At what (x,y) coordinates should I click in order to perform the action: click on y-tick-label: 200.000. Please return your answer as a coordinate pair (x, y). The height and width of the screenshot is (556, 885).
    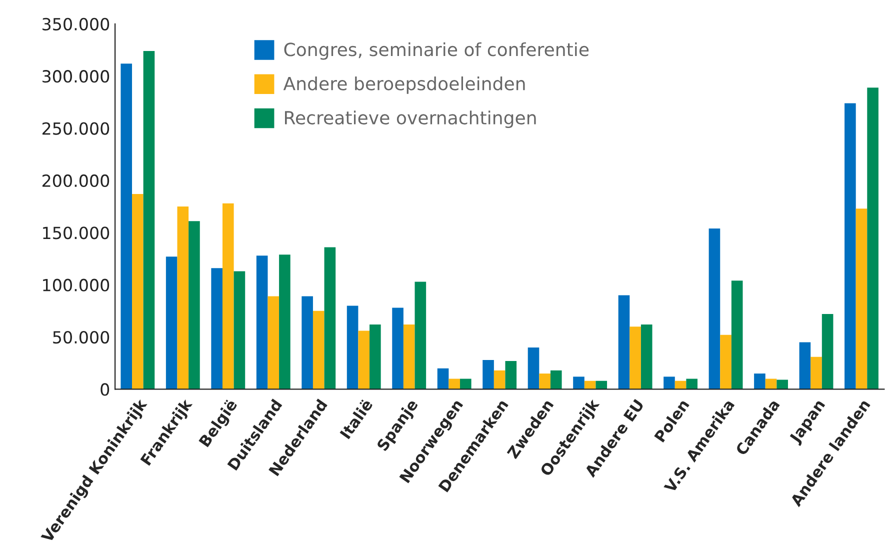
    Looking at the image, I should click on (76, 181).